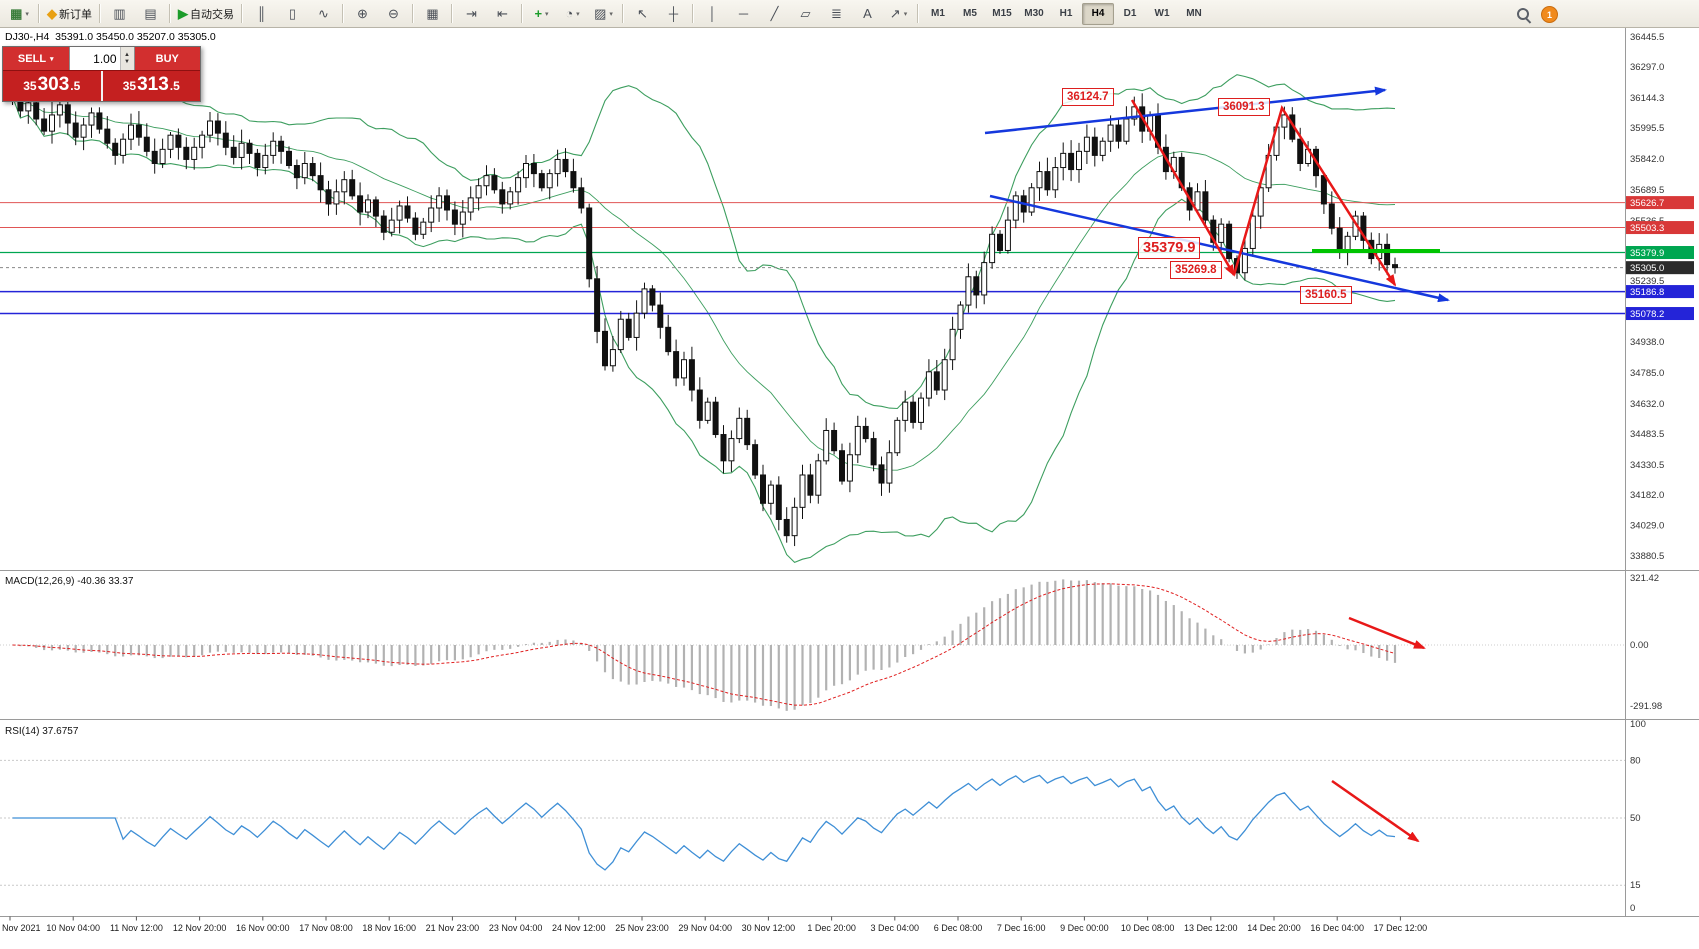 The height and width of the screenshot is (949, 1699). I want to click on svg-text: 29 Nov 04:00, so click(705, 928).